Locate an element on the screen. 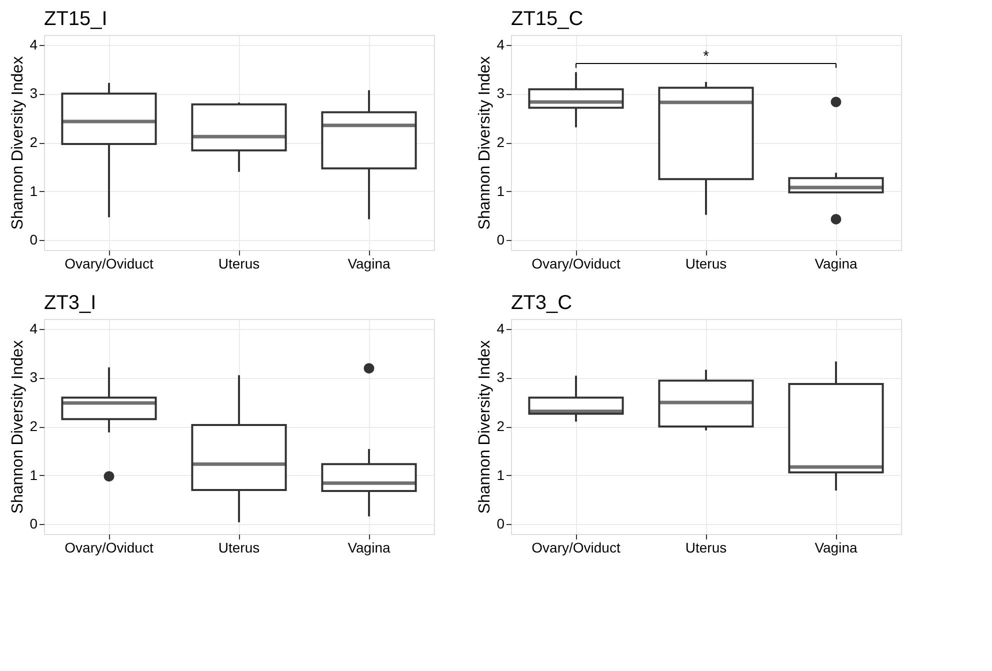  annotation: * is located at coordinates (706, 57).